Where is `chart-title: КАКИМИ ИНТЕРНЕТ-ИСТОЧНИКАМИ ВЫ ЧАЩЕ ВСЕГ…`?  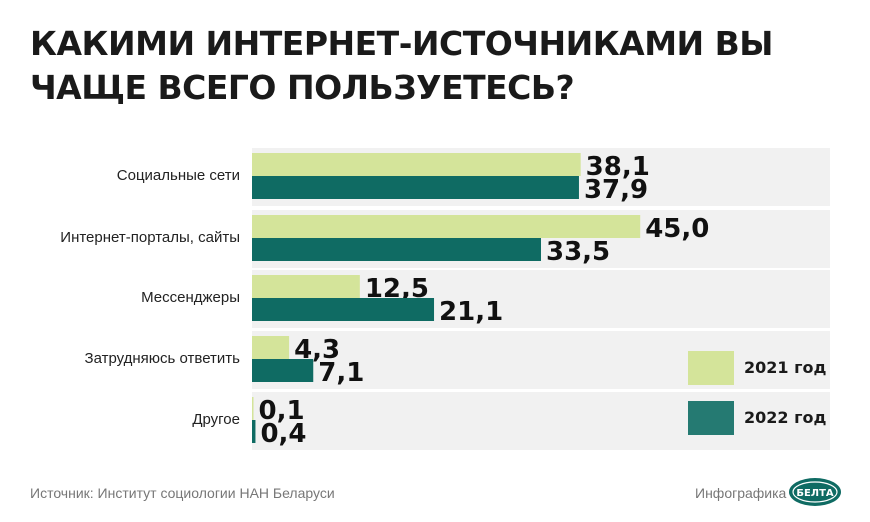
chart-title: КАКИМИ ИНТЕРНЕТ-ИСТОЧНИКАМИ ВЫ ЧАЩЕ ВСЕГ… is located at coordinates (402, 65).